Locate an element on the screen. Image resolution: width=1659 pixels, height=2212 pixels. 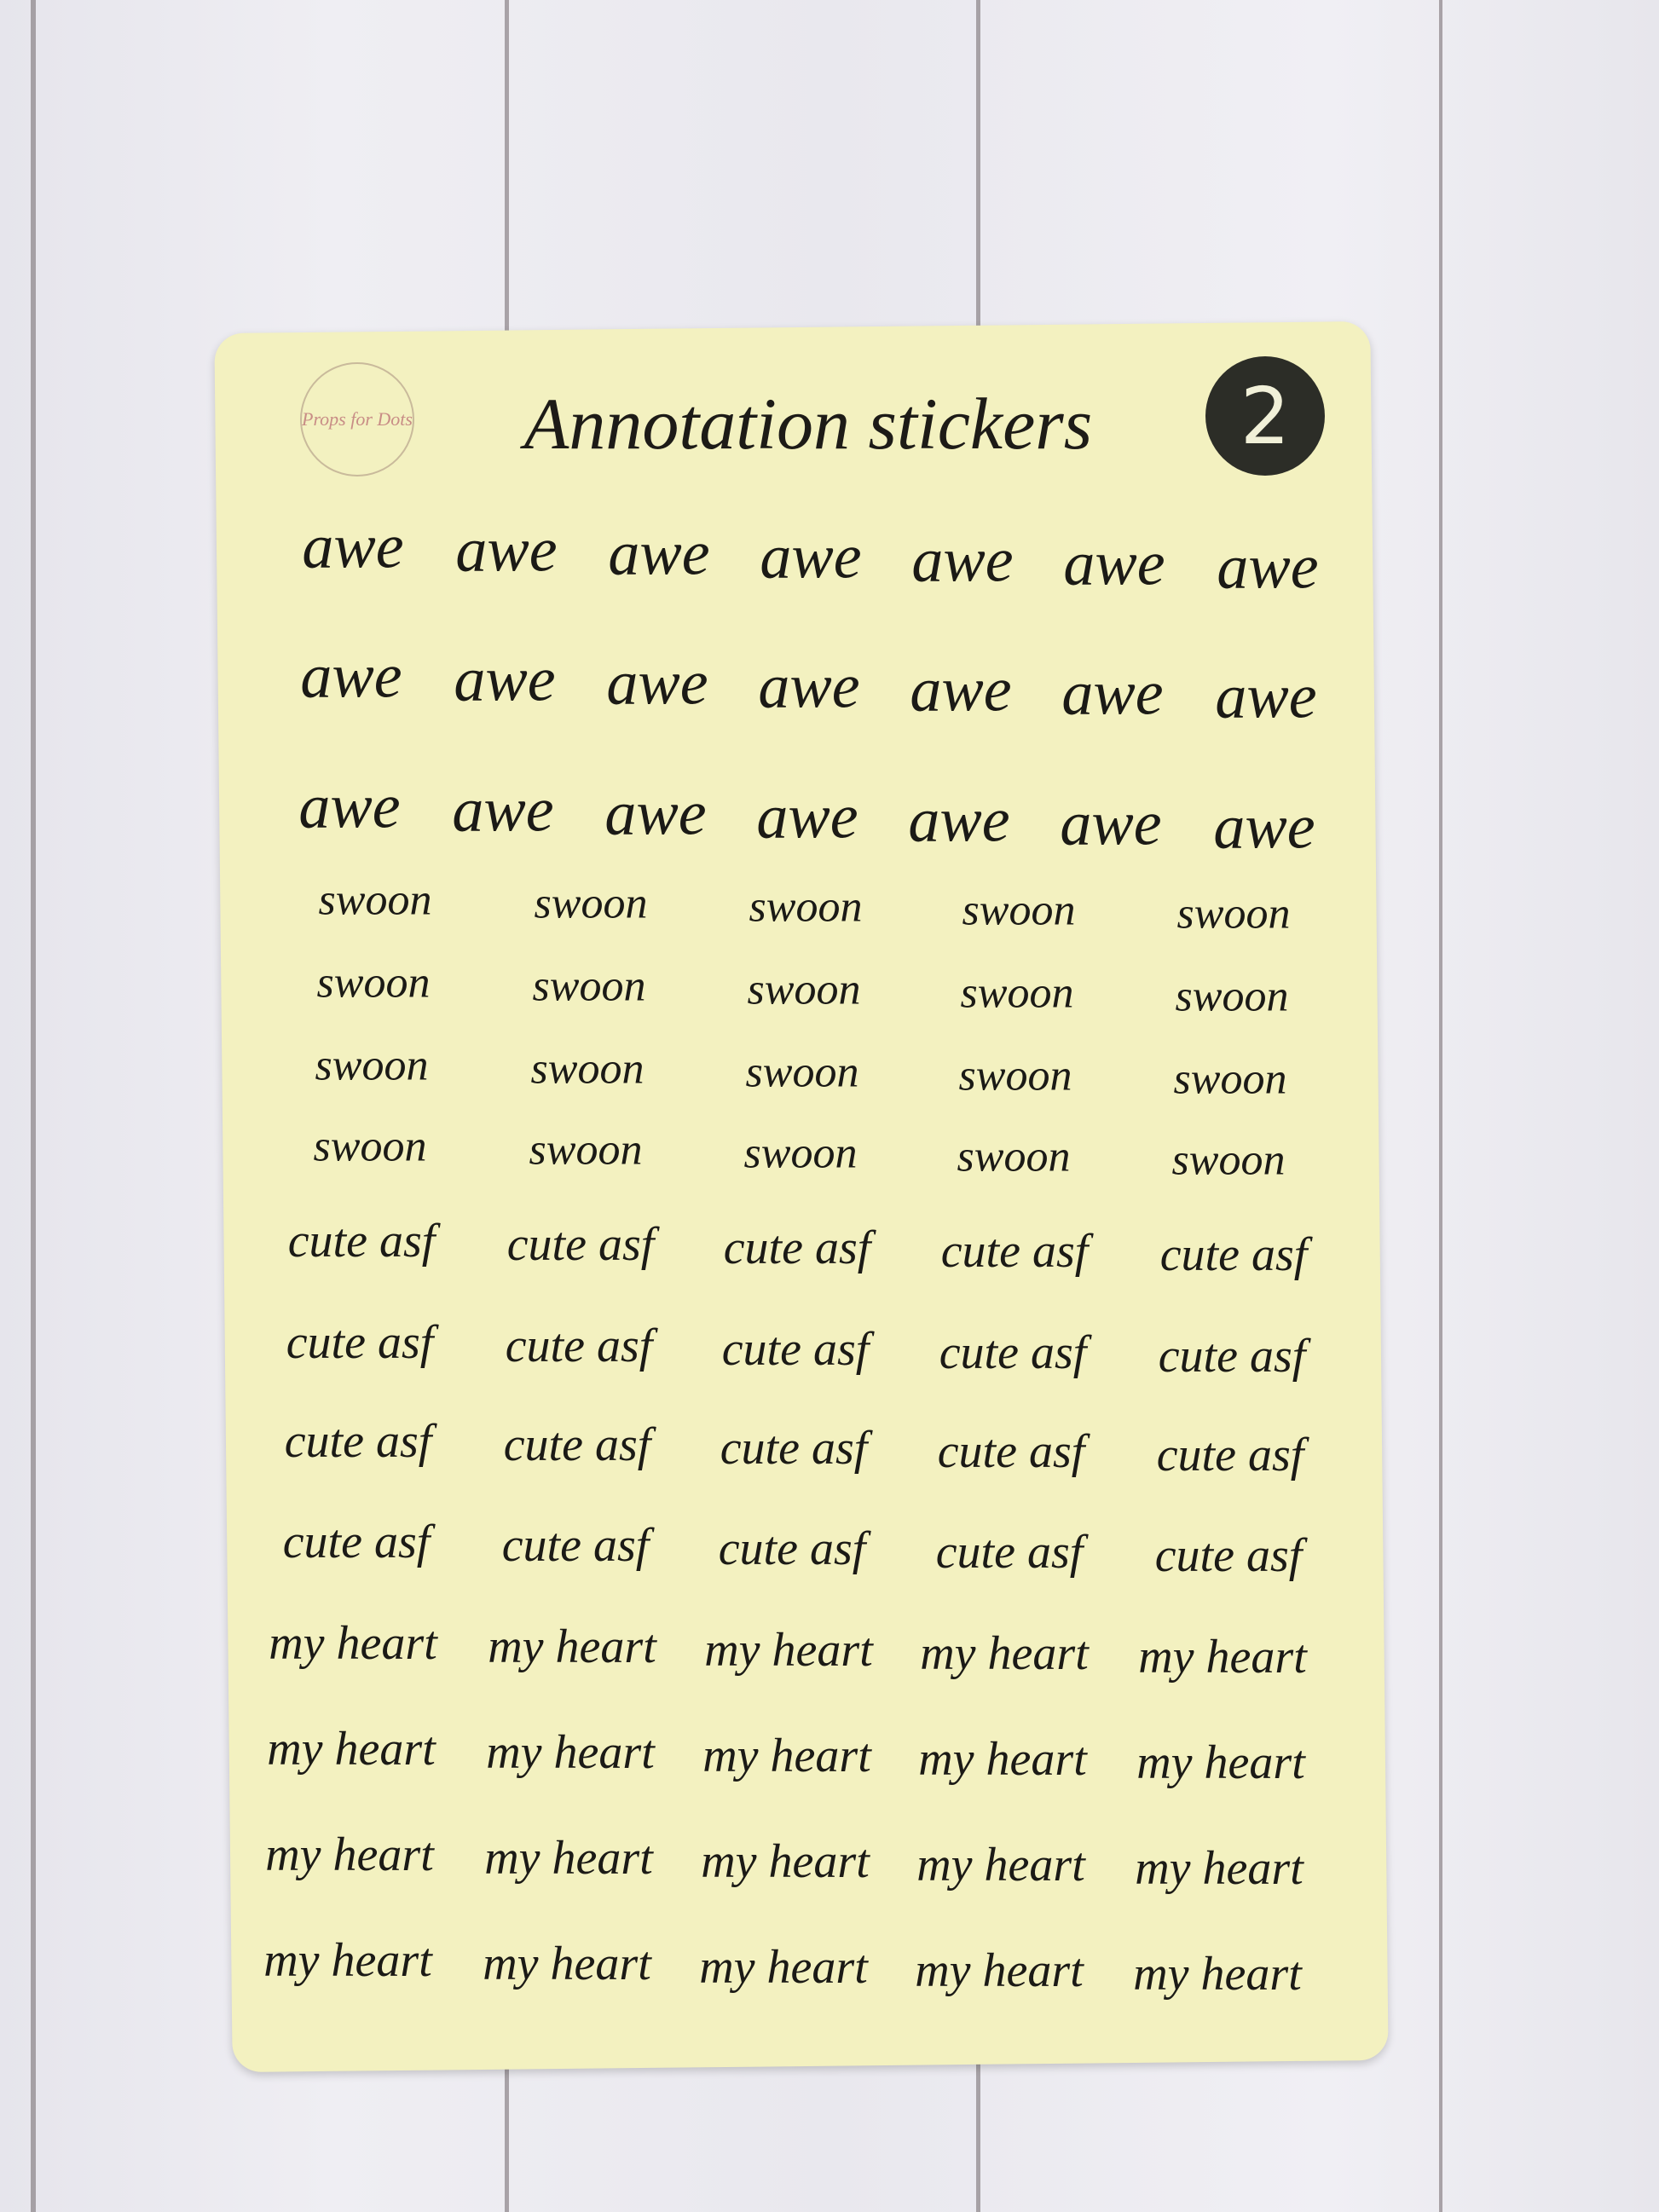
brand-logo: Props for Dots is located at coordinates (357, 419).